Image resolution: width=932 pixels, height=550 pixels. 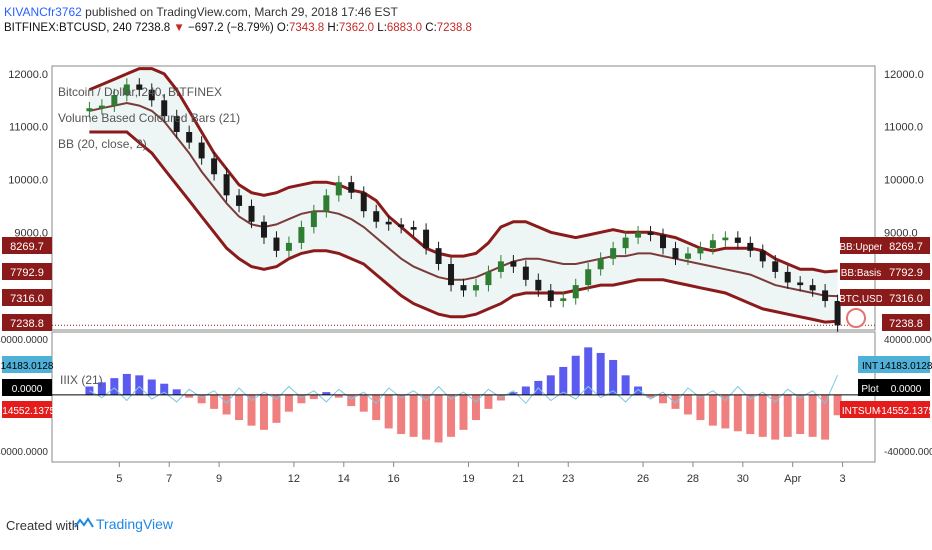 I want to click on close-label: C:, so click(x=431, y=28).